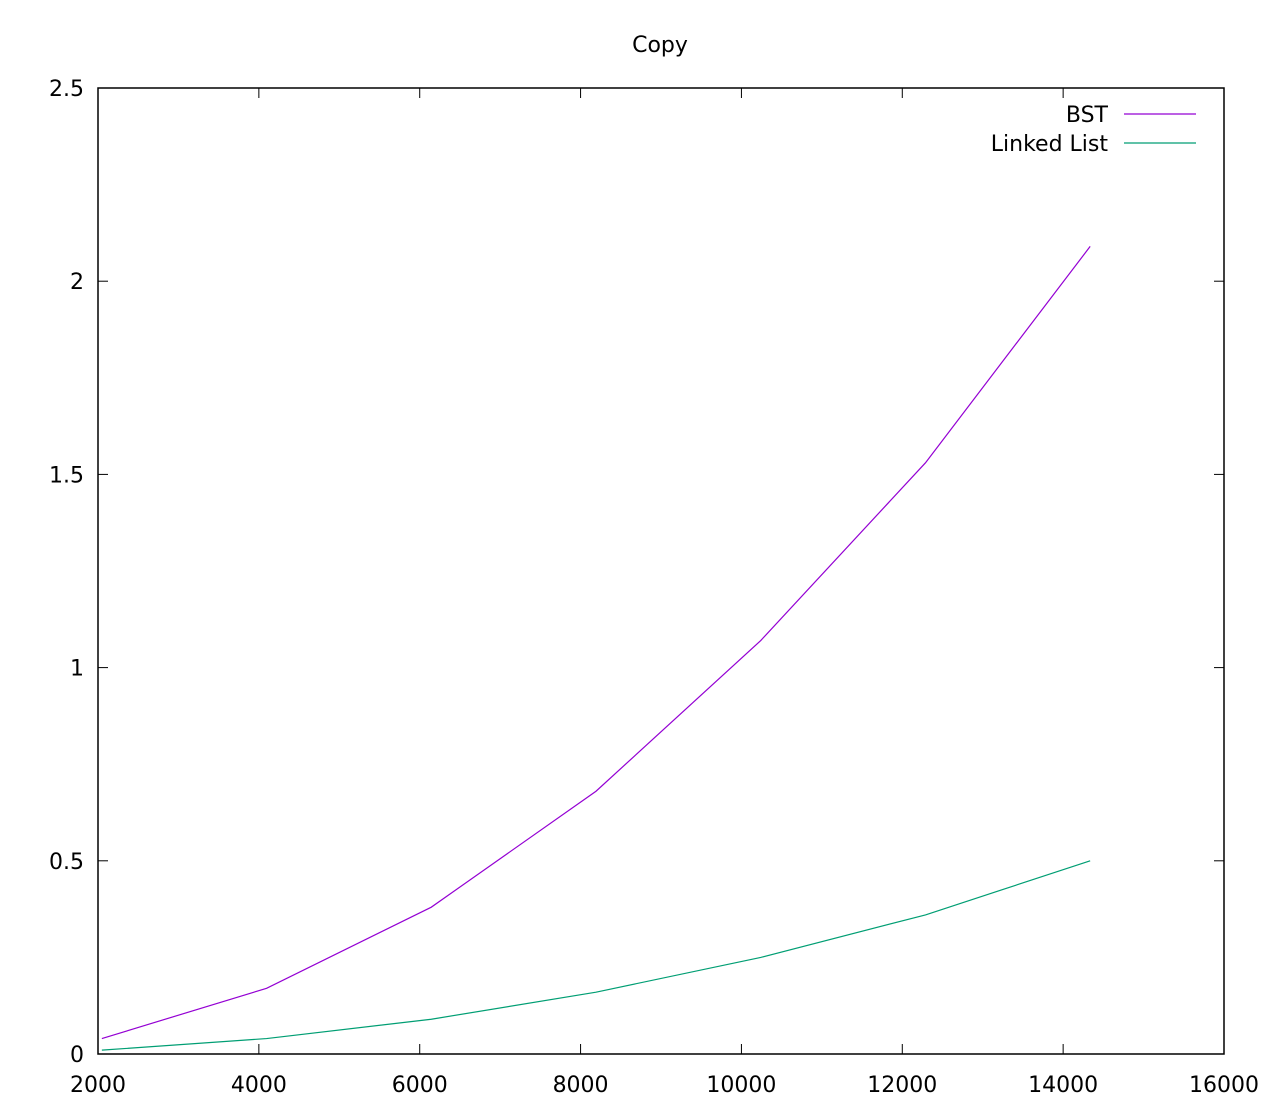  Describe the element at coordinates (1087, 115) in the screenshot. I see `legend-label-bst: BST` at that location.